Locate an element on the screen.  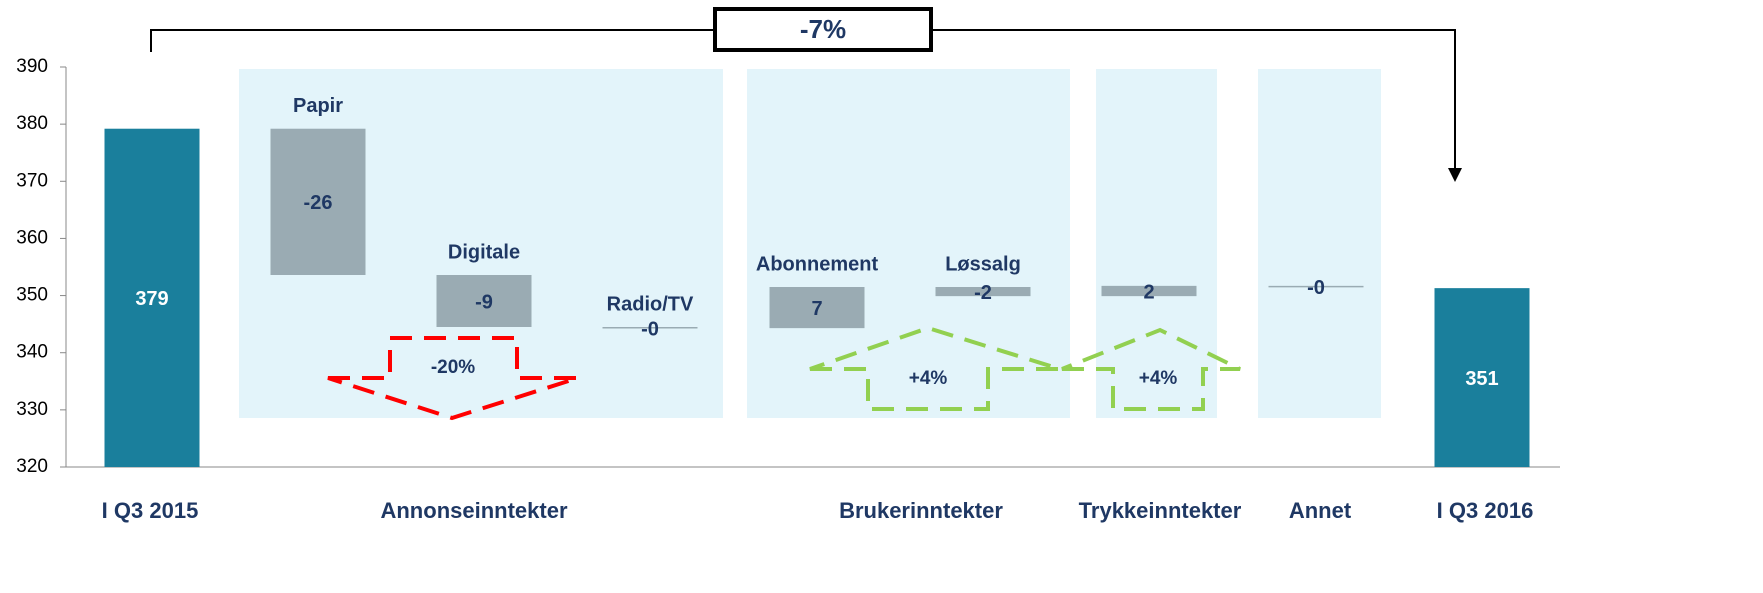
value-label: 379 is located at coordinates (151, 299).